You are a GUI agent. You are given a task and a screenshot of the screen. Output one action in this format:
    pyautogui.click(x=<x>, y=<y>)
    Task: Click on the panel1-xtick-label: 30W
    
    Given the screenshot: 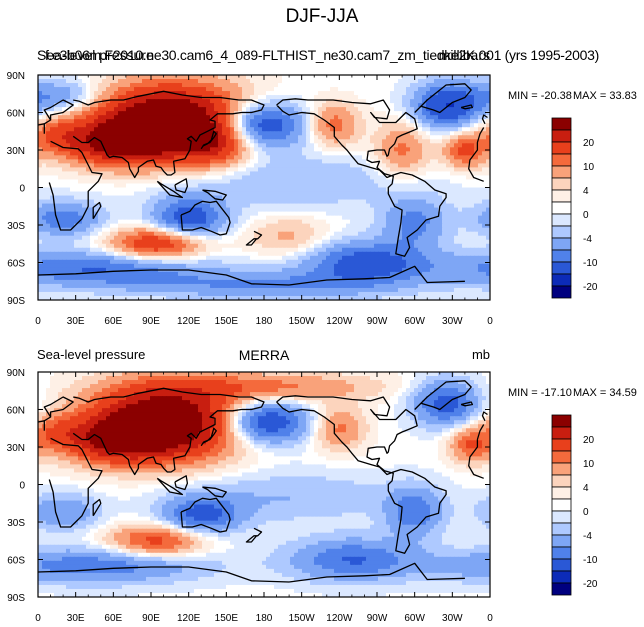 What is the action you would take?
    pyautogui.click(x=452, y=321)
    